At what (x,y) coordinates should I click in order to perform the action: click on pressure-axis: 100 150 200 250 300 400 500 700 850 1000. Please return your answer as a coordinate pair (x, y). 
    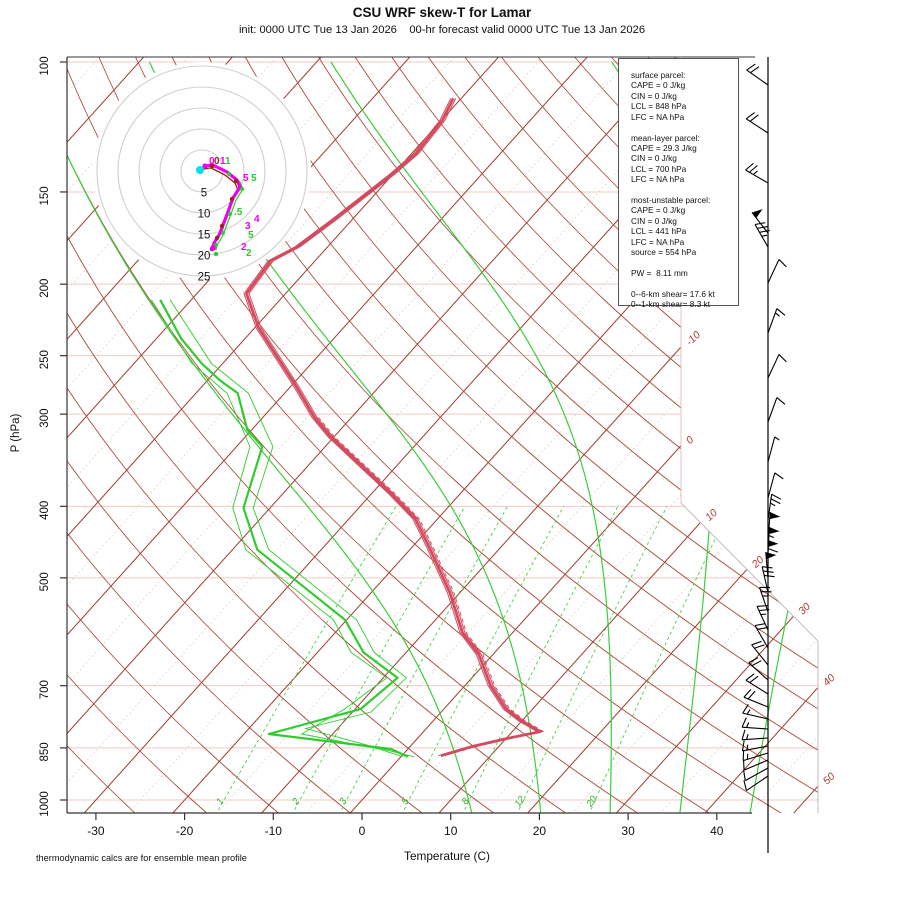
    Looking at the image, I should click on (53, 436).